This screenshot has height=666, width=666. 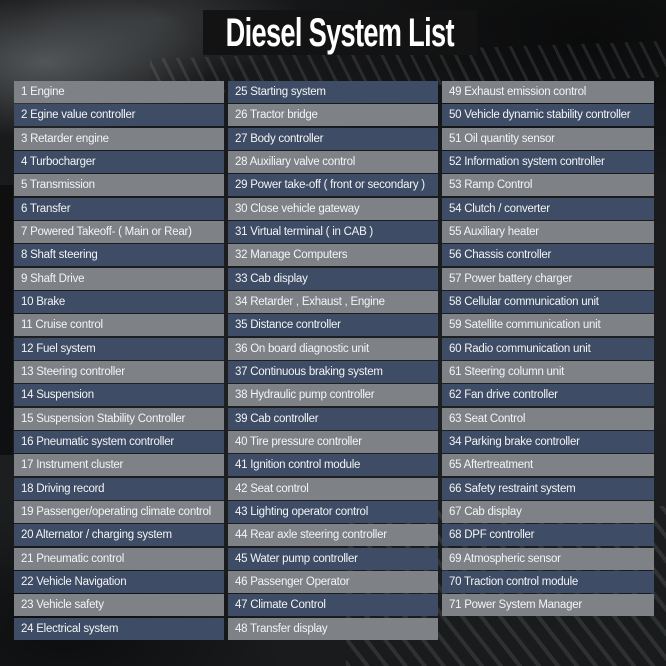 What do you see at coordinates (548, 605) in the screenshot?
I see `system-row: 71 Power System Manager` at bounding box center [548, 605].